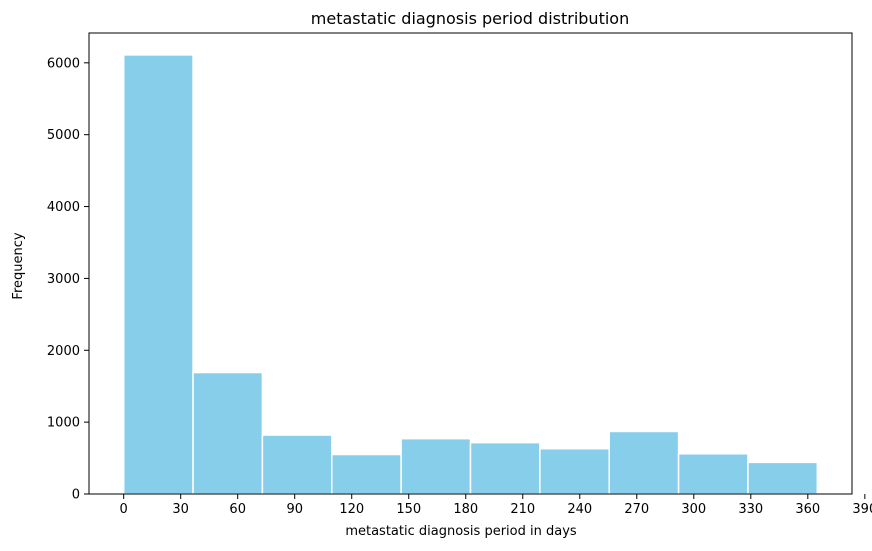  What do you see at coordinates (63, 207) in the screenshot?
I see `y-tick-label: 4000` at bounding box center [63, 207].